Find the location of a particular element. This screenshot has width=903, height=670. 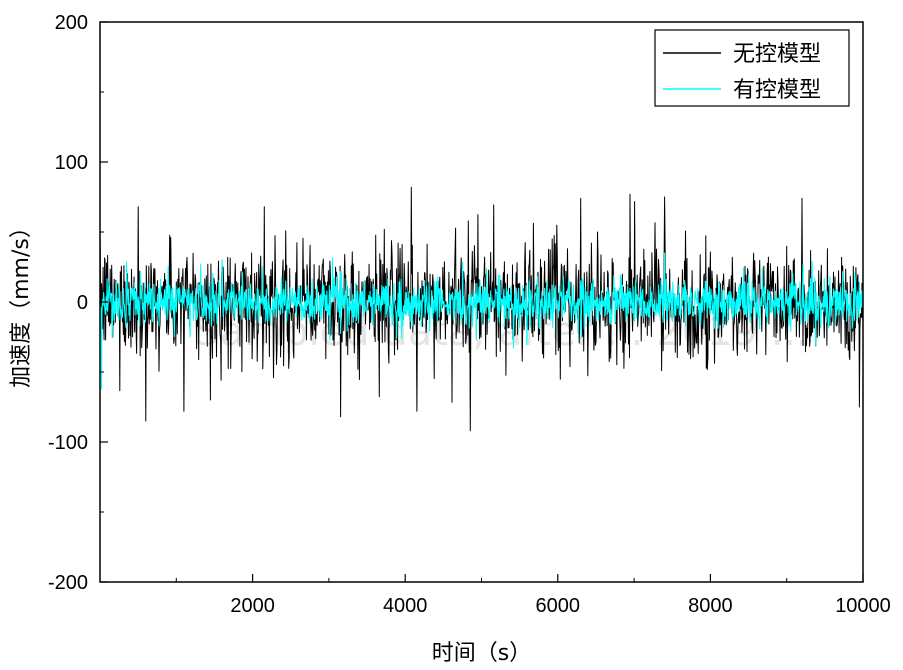

x-axis-label: 时间（s） is located at coordinates (481, 653).